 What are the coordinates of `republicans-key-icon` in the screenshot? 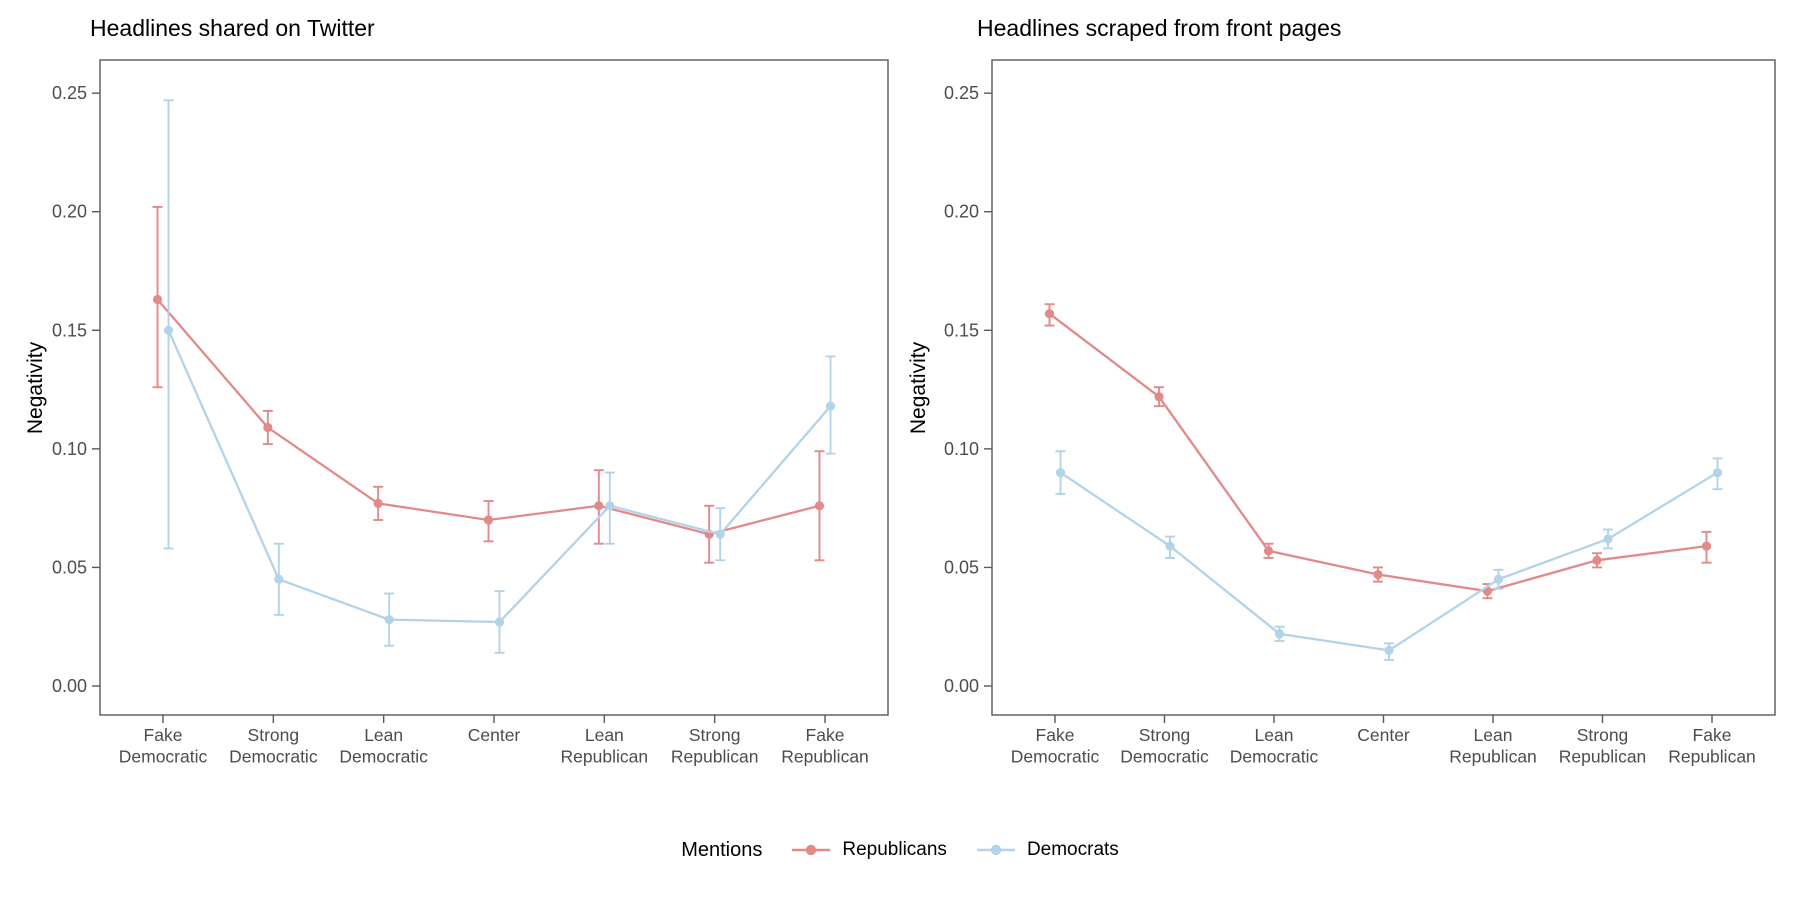 It's located at (811, 850).